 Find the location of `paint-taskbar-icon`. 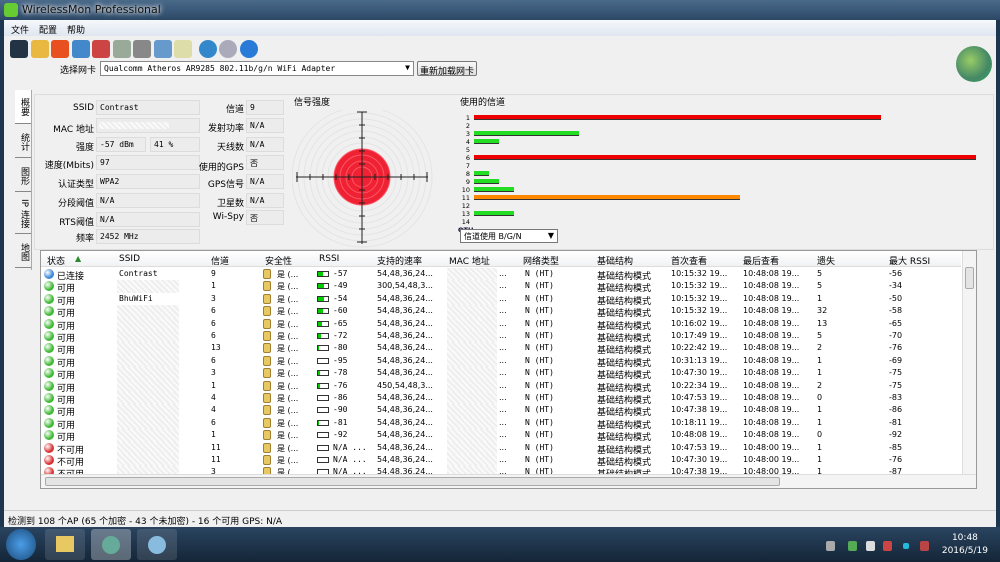

paint-taskbar-icon is located at coordinates (157, 544).